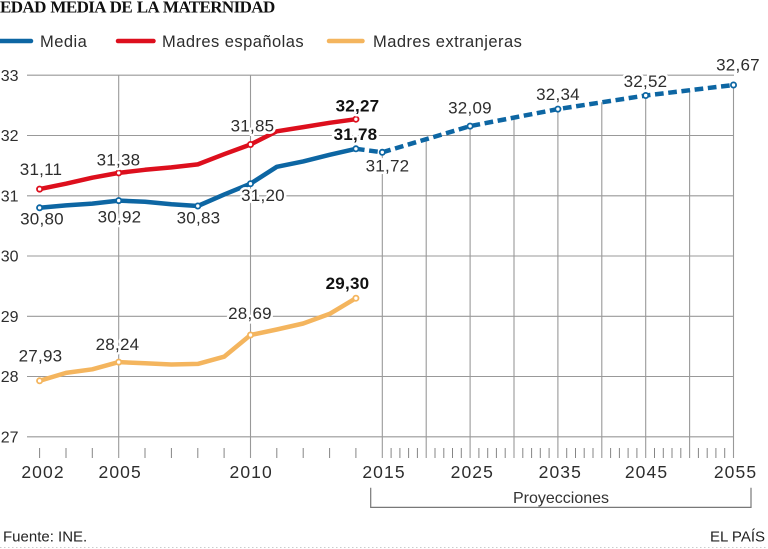  I want to click on svg-text: 28, so click(10, 377).